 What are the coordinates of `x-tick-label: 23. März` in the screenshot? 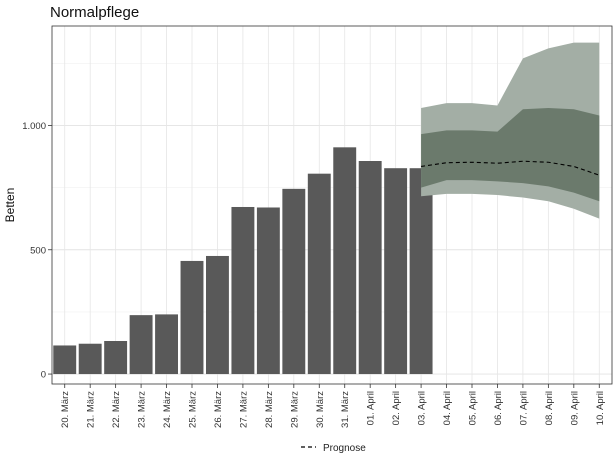 It's located at (142, 409).